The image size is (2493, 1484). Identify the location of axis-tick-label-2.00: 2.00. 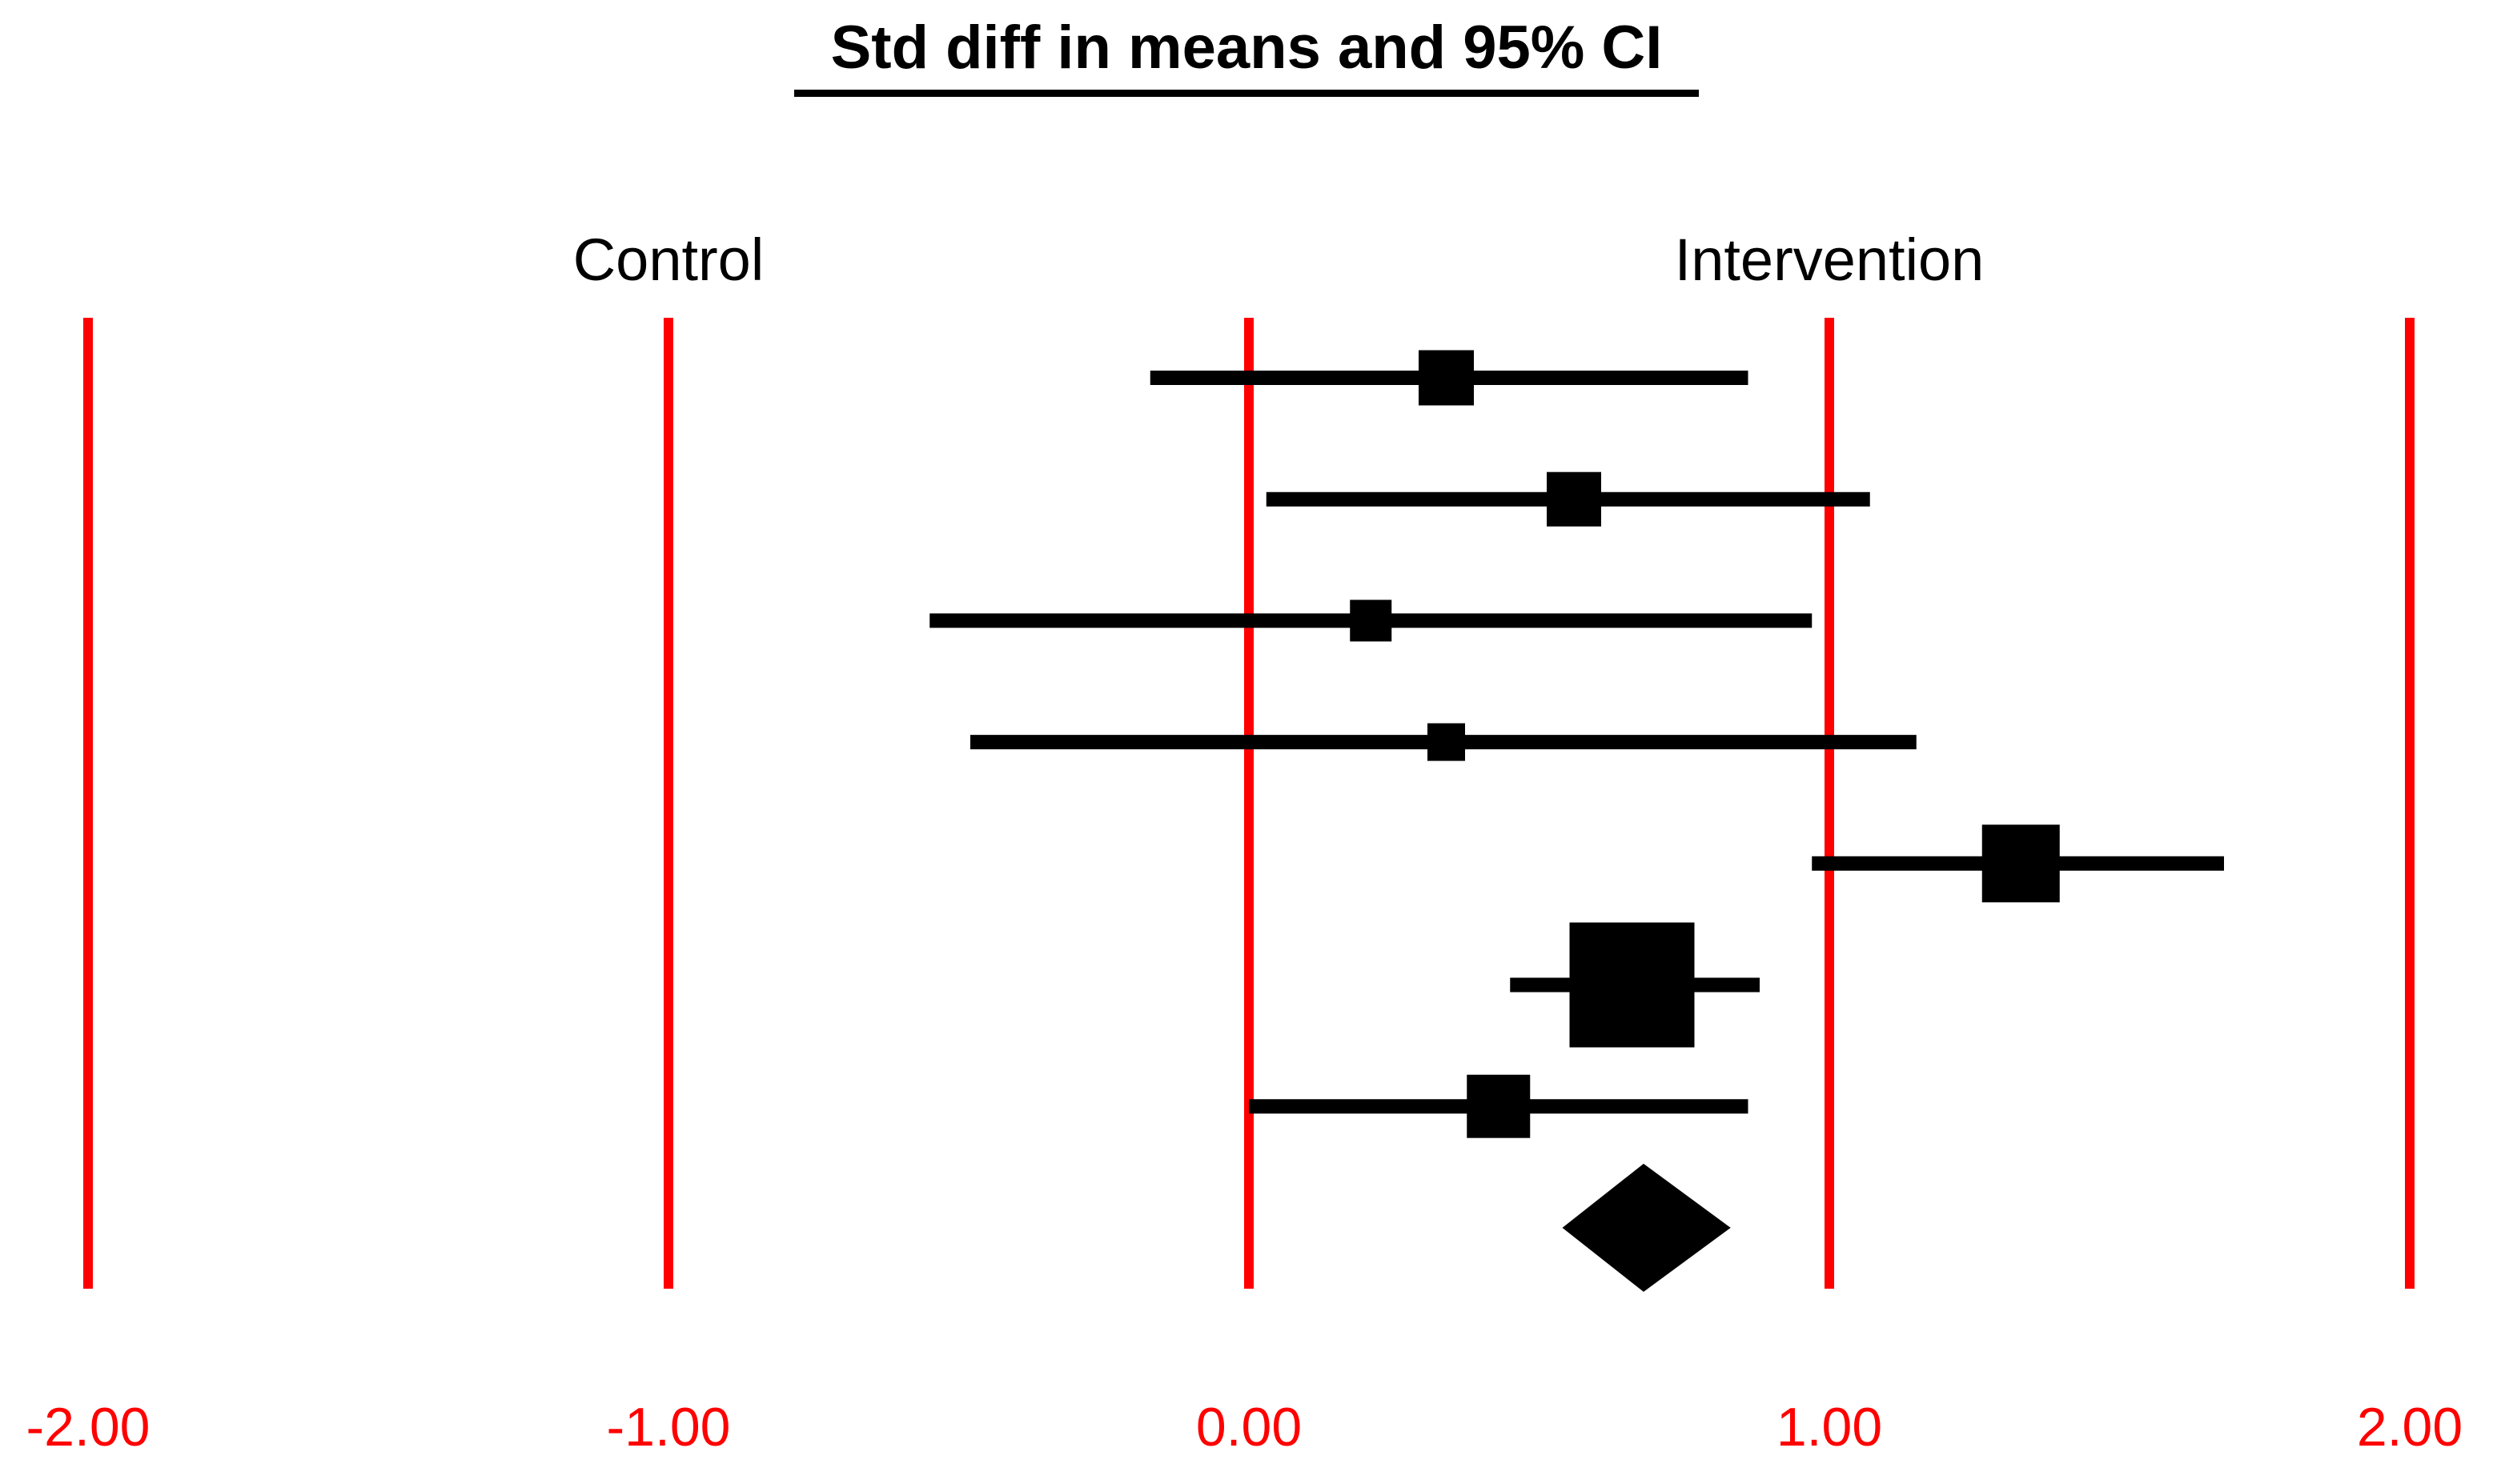
(2410, 1427).